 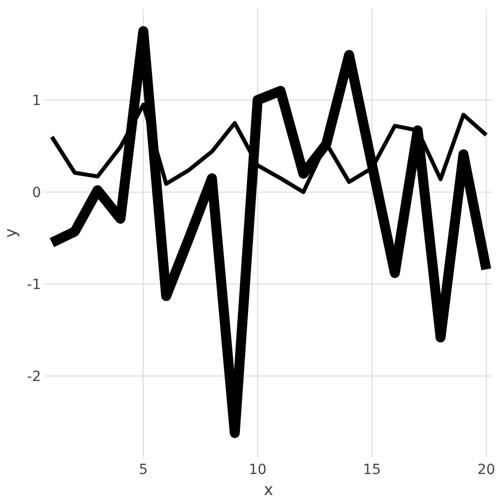 I want to click on x-tick-label: 15, so click(x=372, y=470).